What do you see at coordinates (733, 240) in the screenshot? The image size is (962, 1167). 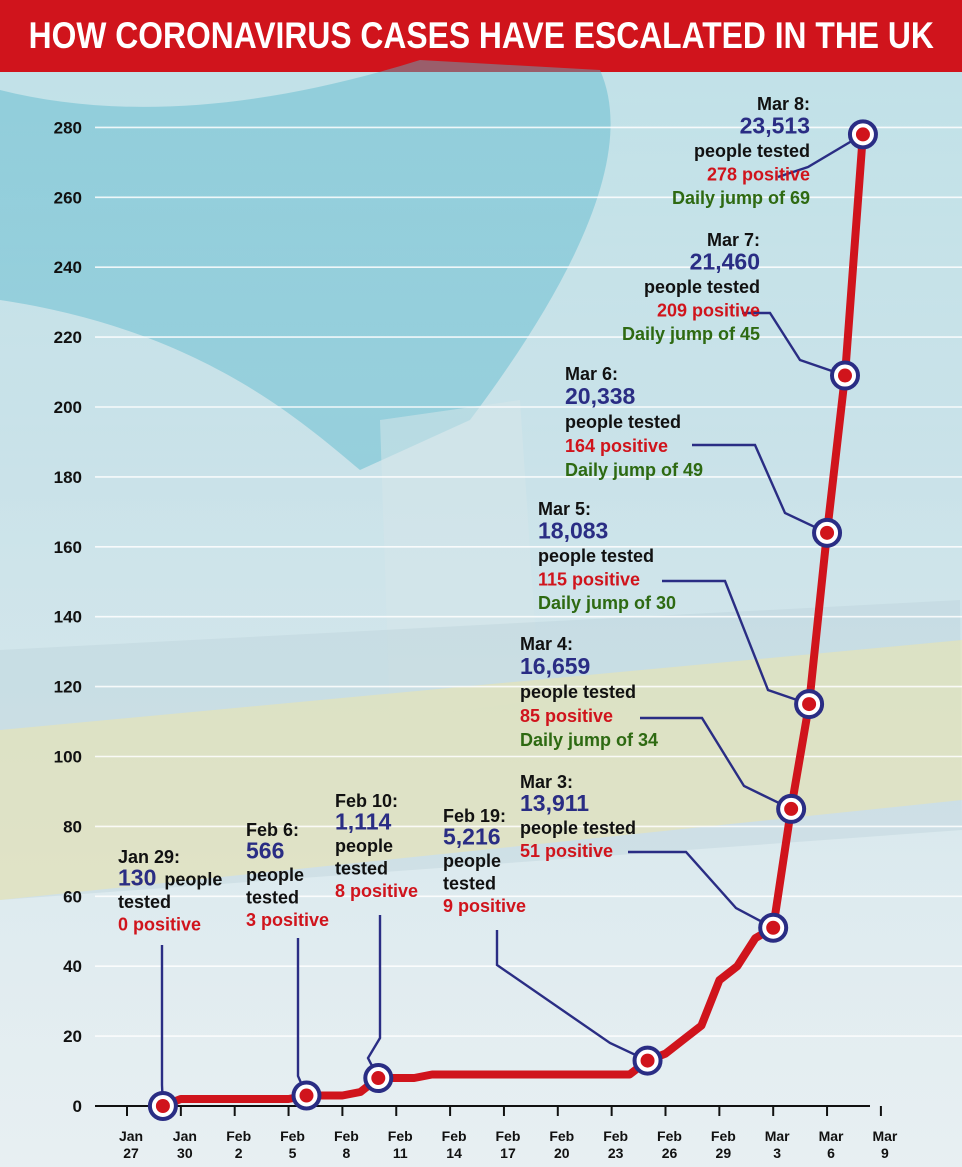 I see `annotation-date: Mar 7:` at bounding box center [733, 240].